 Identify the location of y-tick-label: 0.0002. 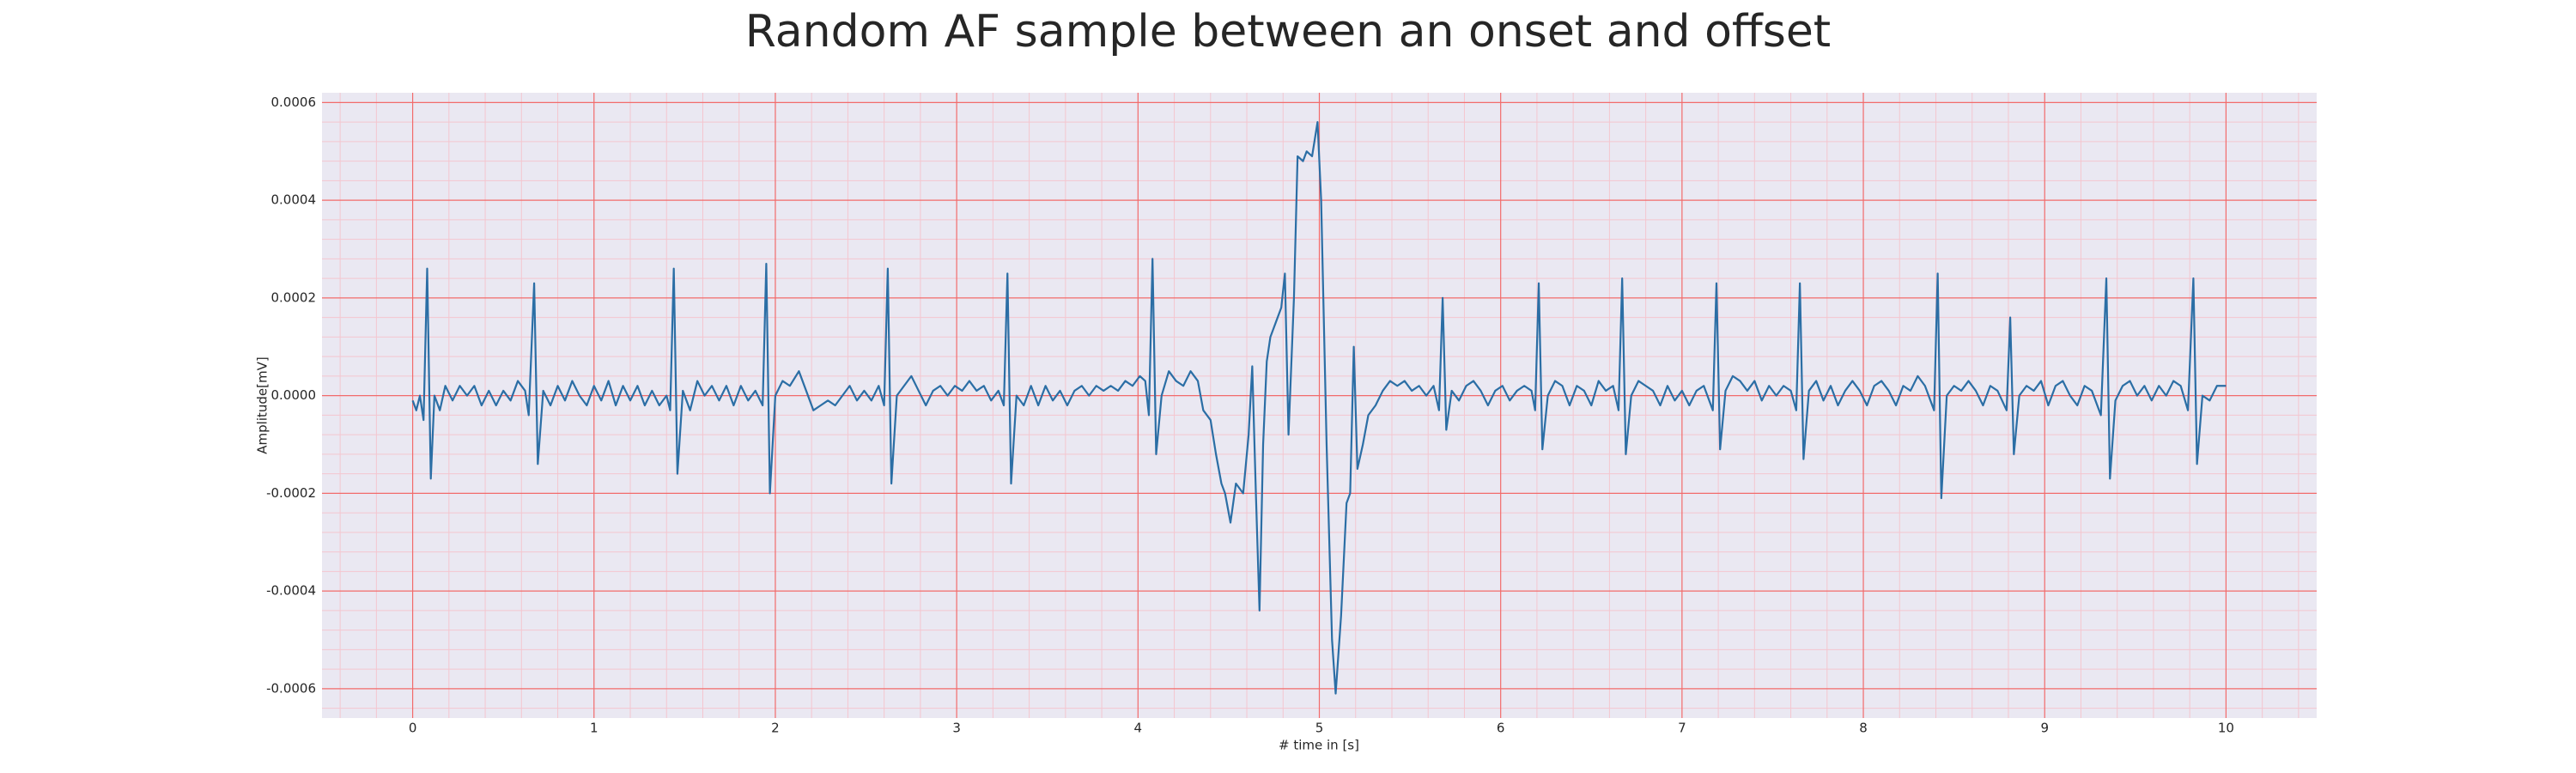
(294, 297).